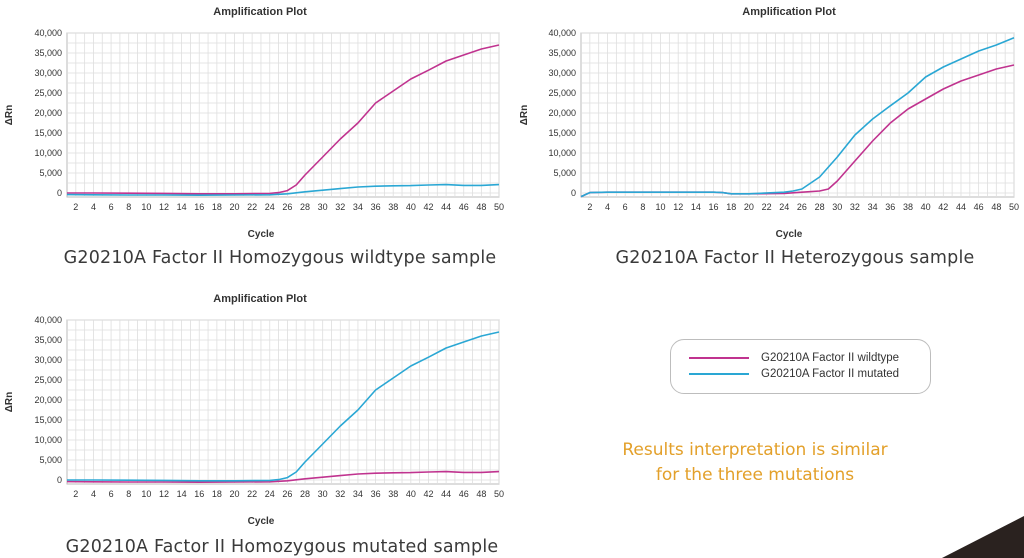 The width and height of the screenshot is (1024, 558). I want to click on x-tick-label: 28, so click(820, 207).